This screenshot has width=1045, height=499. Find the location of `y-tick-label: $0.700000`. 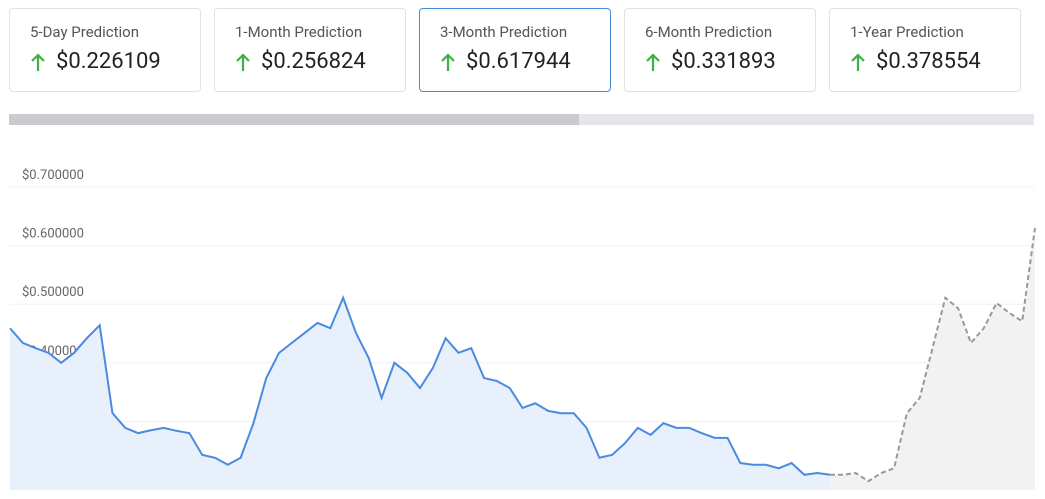

y-tick-label: $0.700000 is located at coordinates (53, 175).